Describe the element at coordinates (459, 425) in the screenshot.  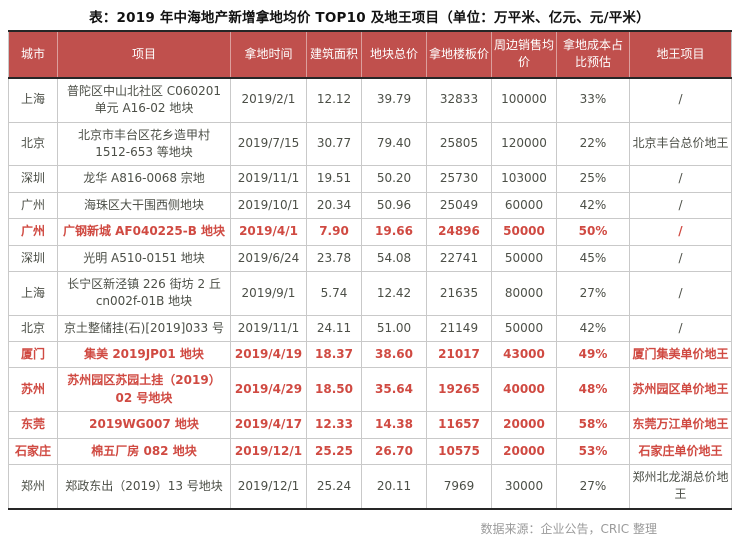
I see `cell-floor-price: 11657` at that location.